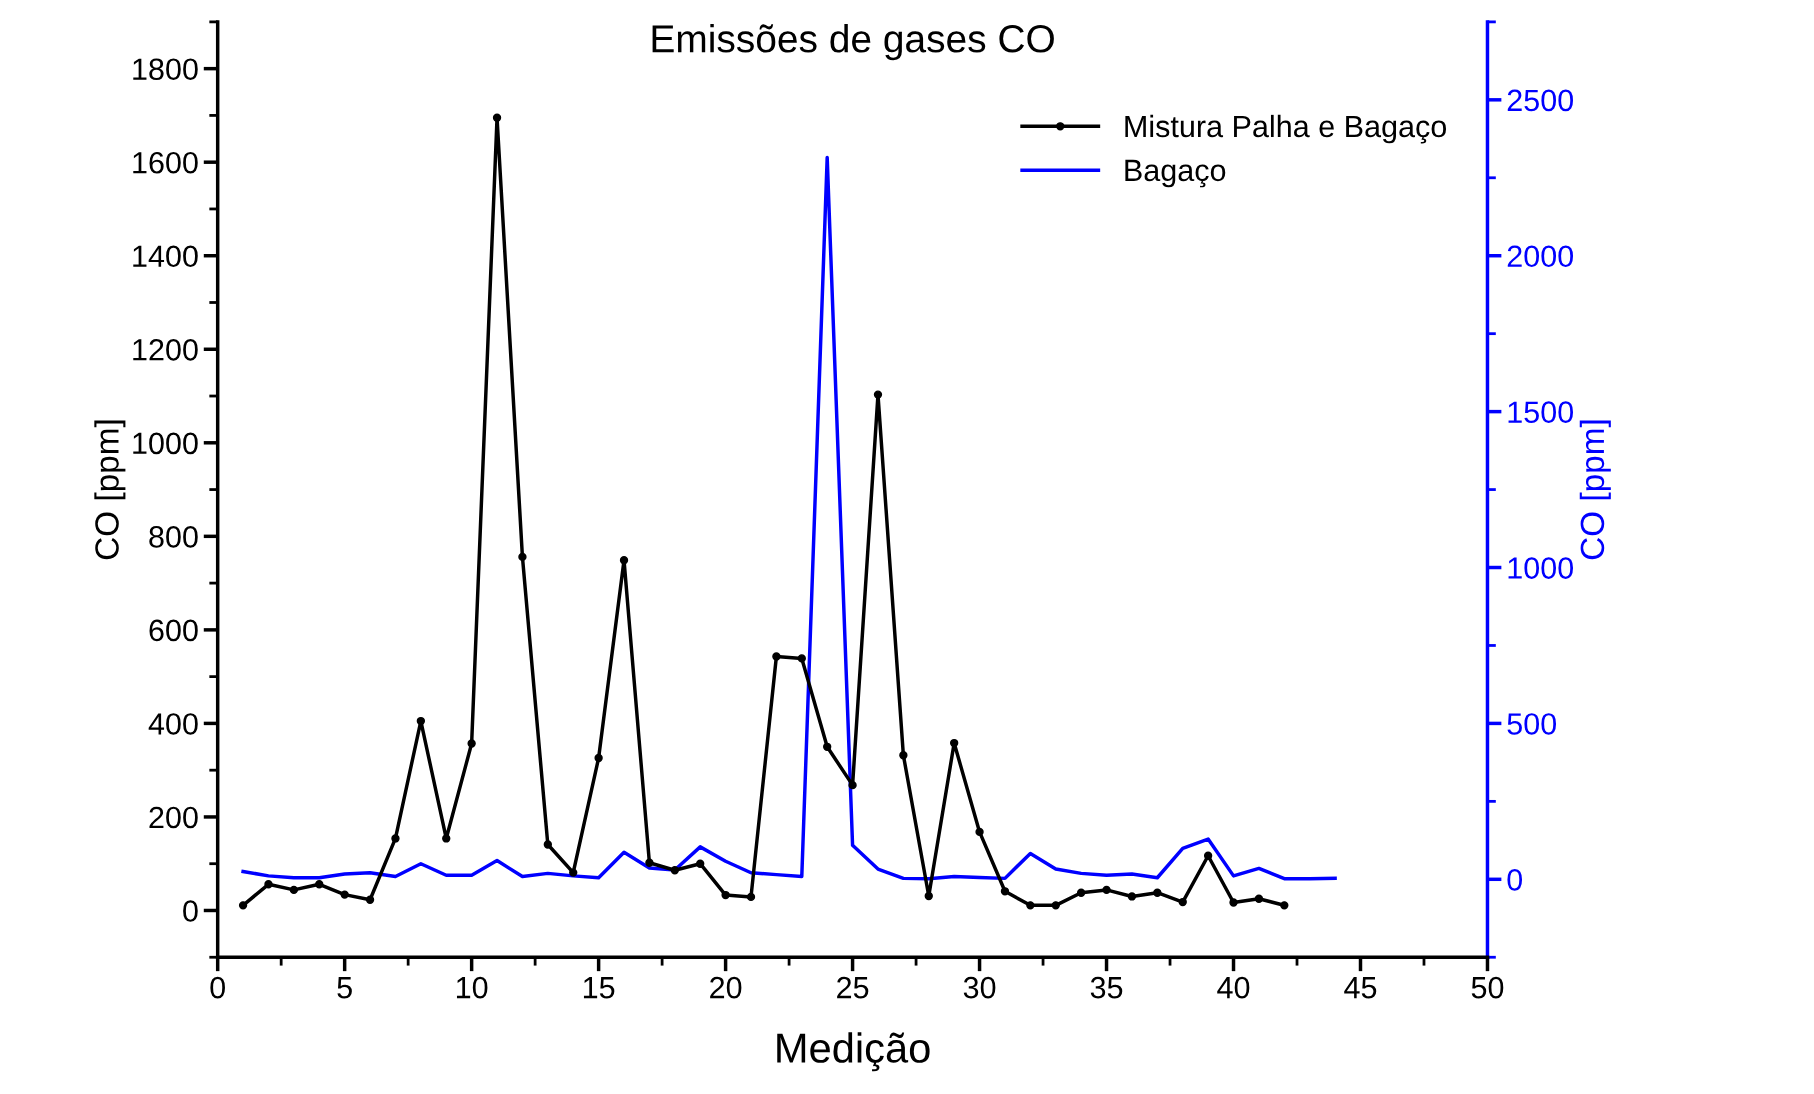  I want to click on x-tick-label: 30, so click(979, 987).